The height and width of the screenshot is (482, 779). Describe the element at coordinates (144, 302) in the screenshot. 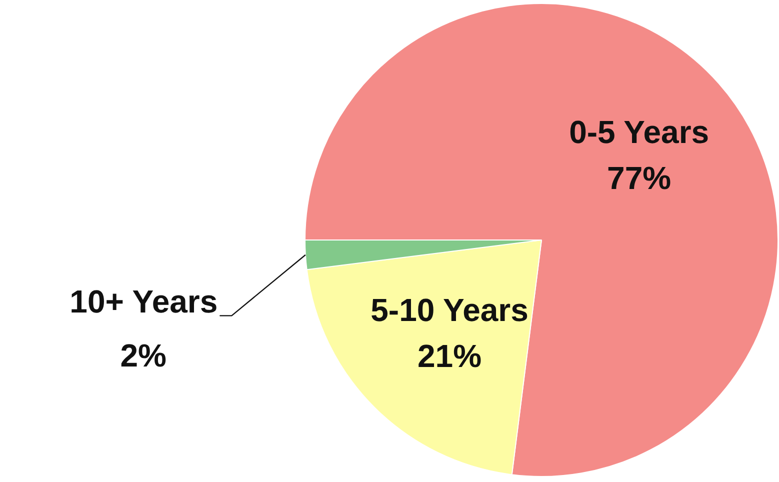

I see `slice-label: 10+ Years` at that location.